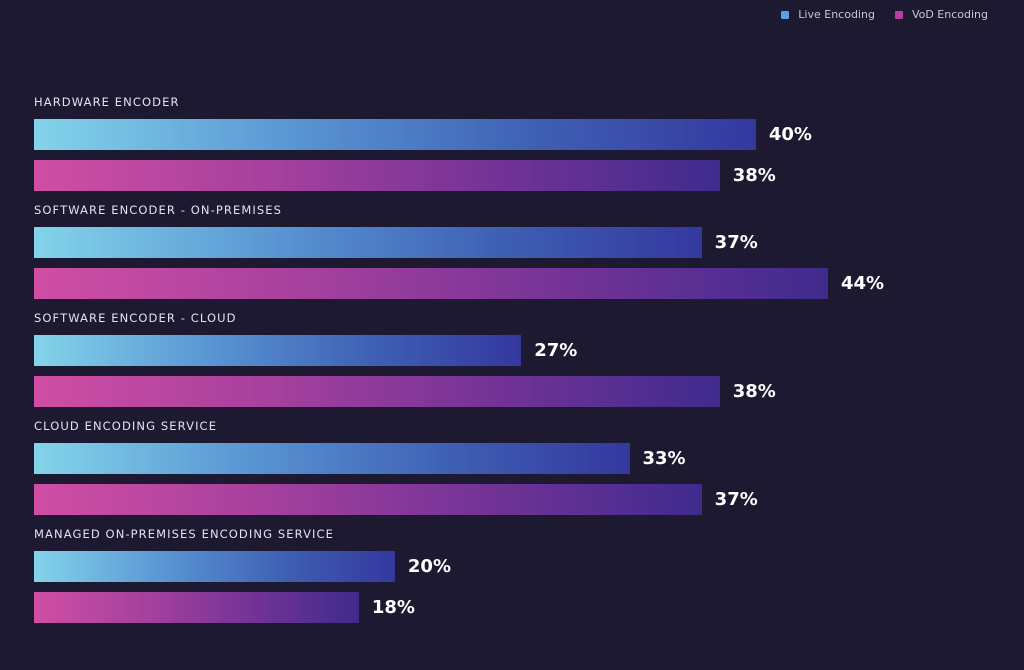 The width and height of the screenshot is (1024, 670). I want to click on category-label: SOFTWARE ENCODER - ON-PREMISES, so click(158, 210).